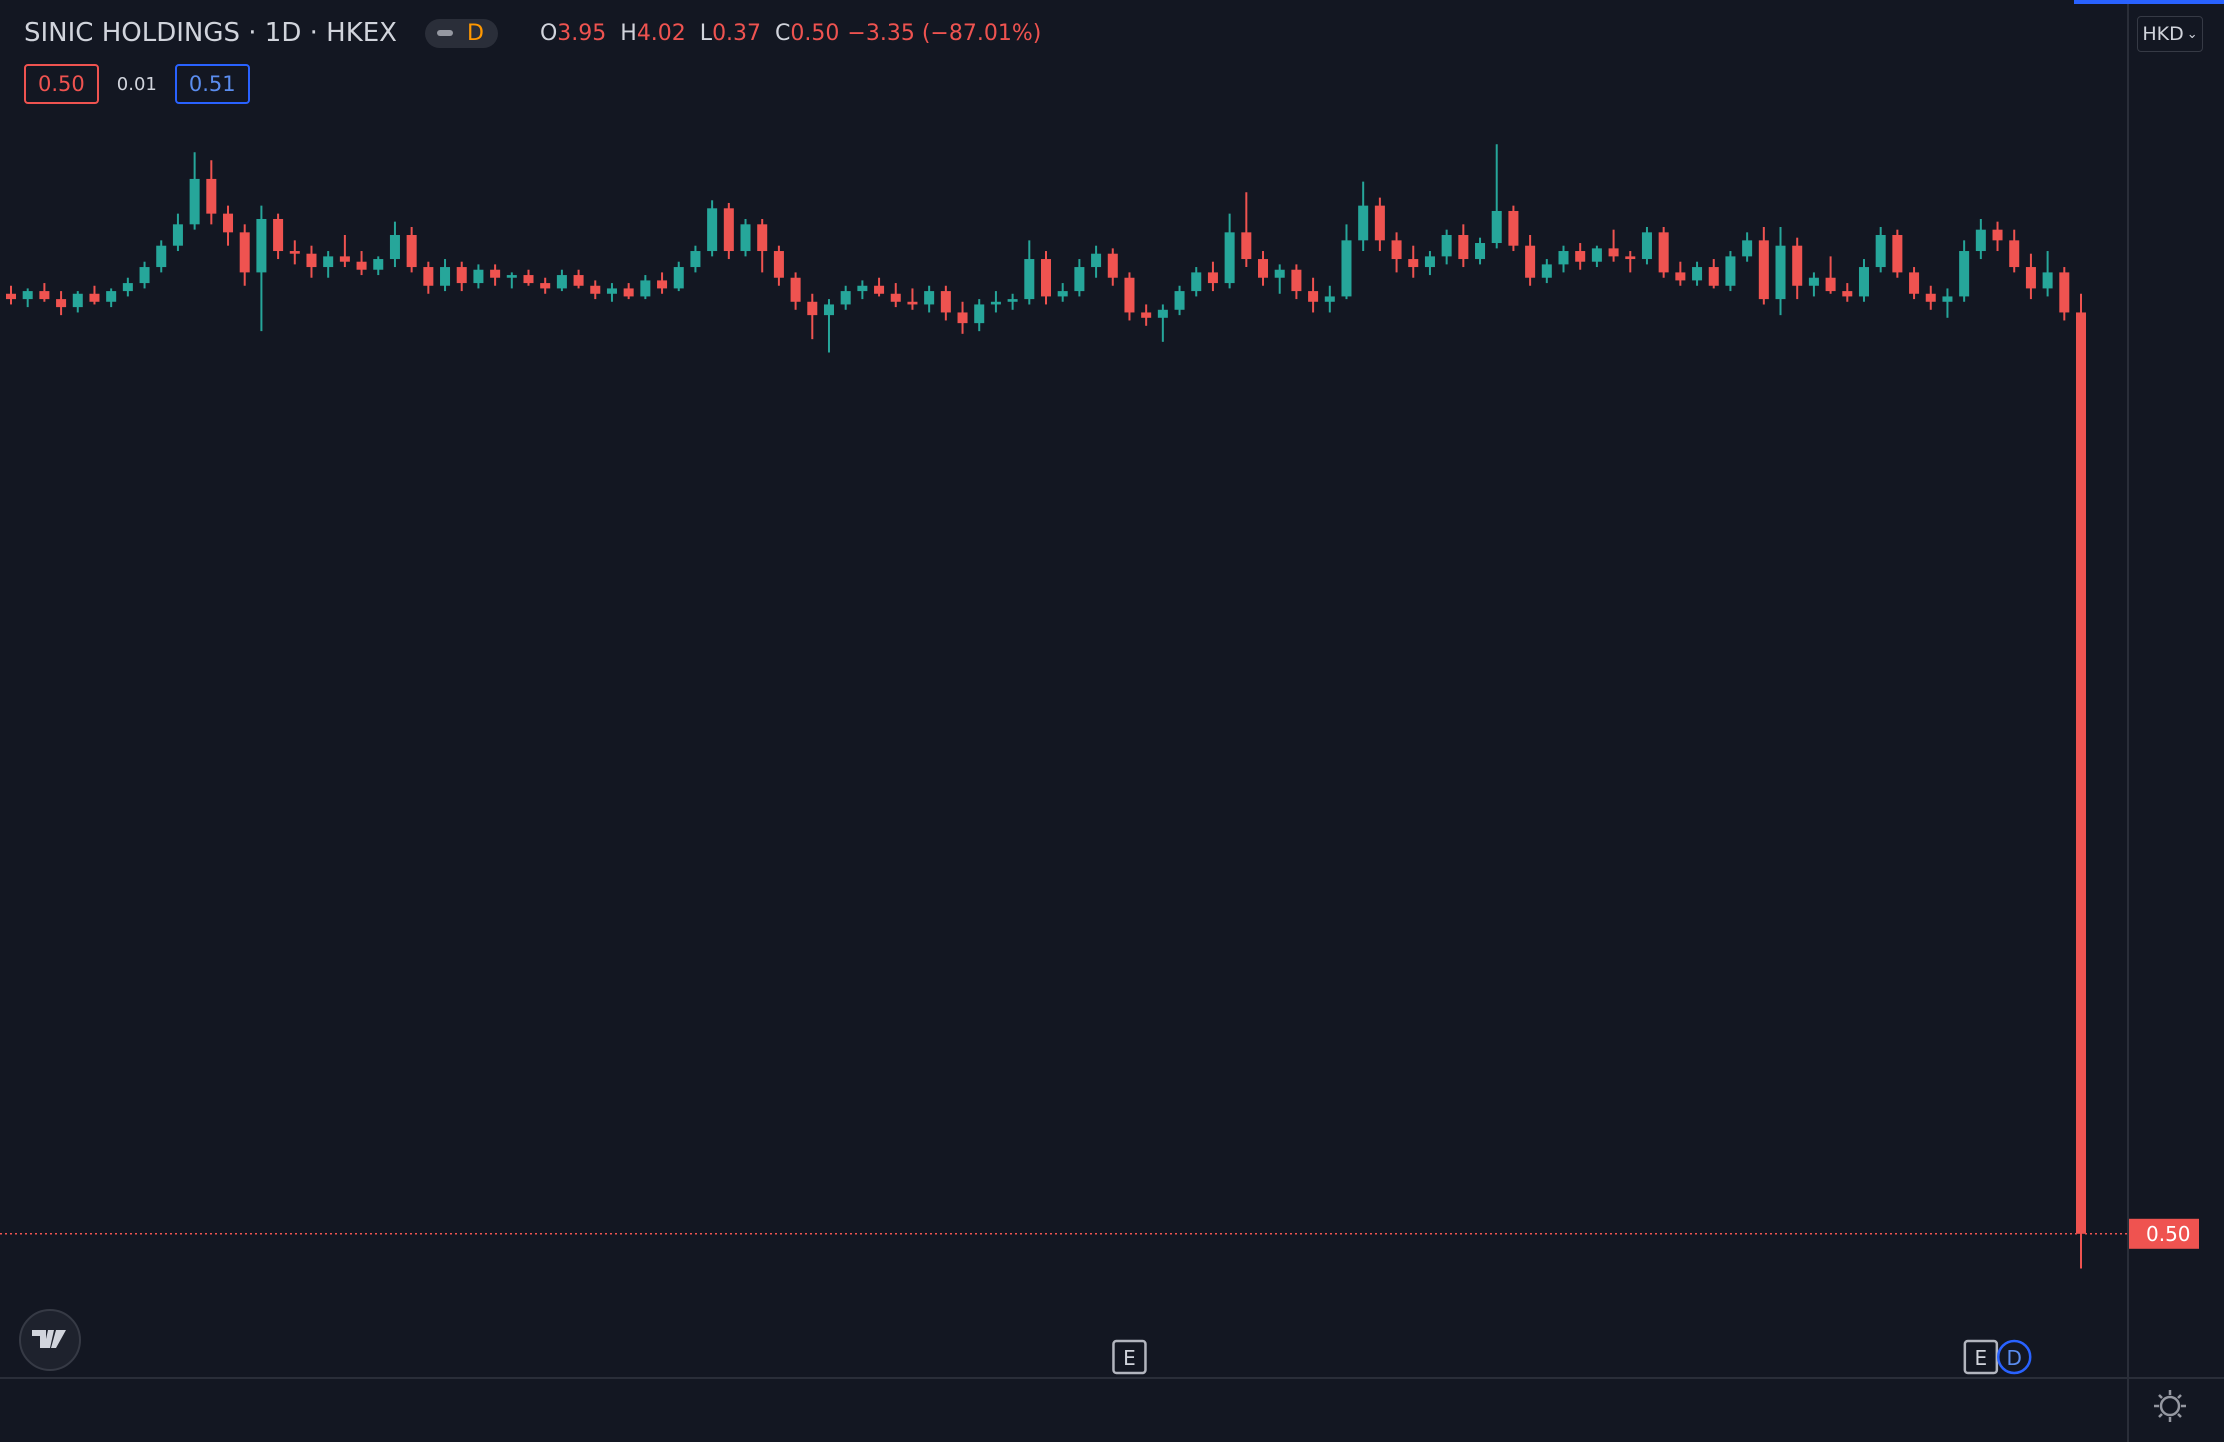 This screenshot has height=1442, width=2224. What do you see at coordinates (461, 33) in the screenshot?
I see `market-status: D` at bounding box center [461, 33].